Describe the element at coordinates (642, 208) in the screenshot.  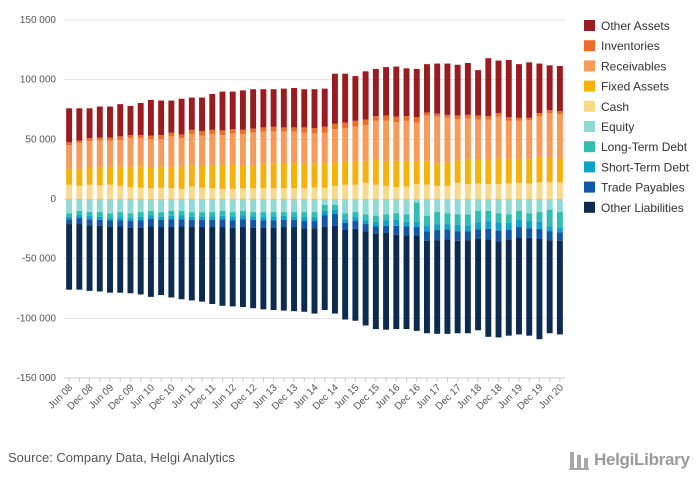
I see `legend-label: Other Liabilities` at that location.